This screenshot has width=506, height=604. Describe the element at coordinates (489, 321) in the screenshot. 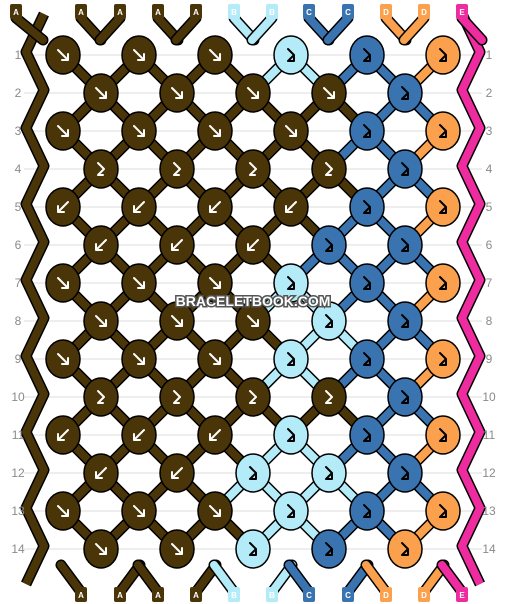

I see `row-label-right: 8` at that location.